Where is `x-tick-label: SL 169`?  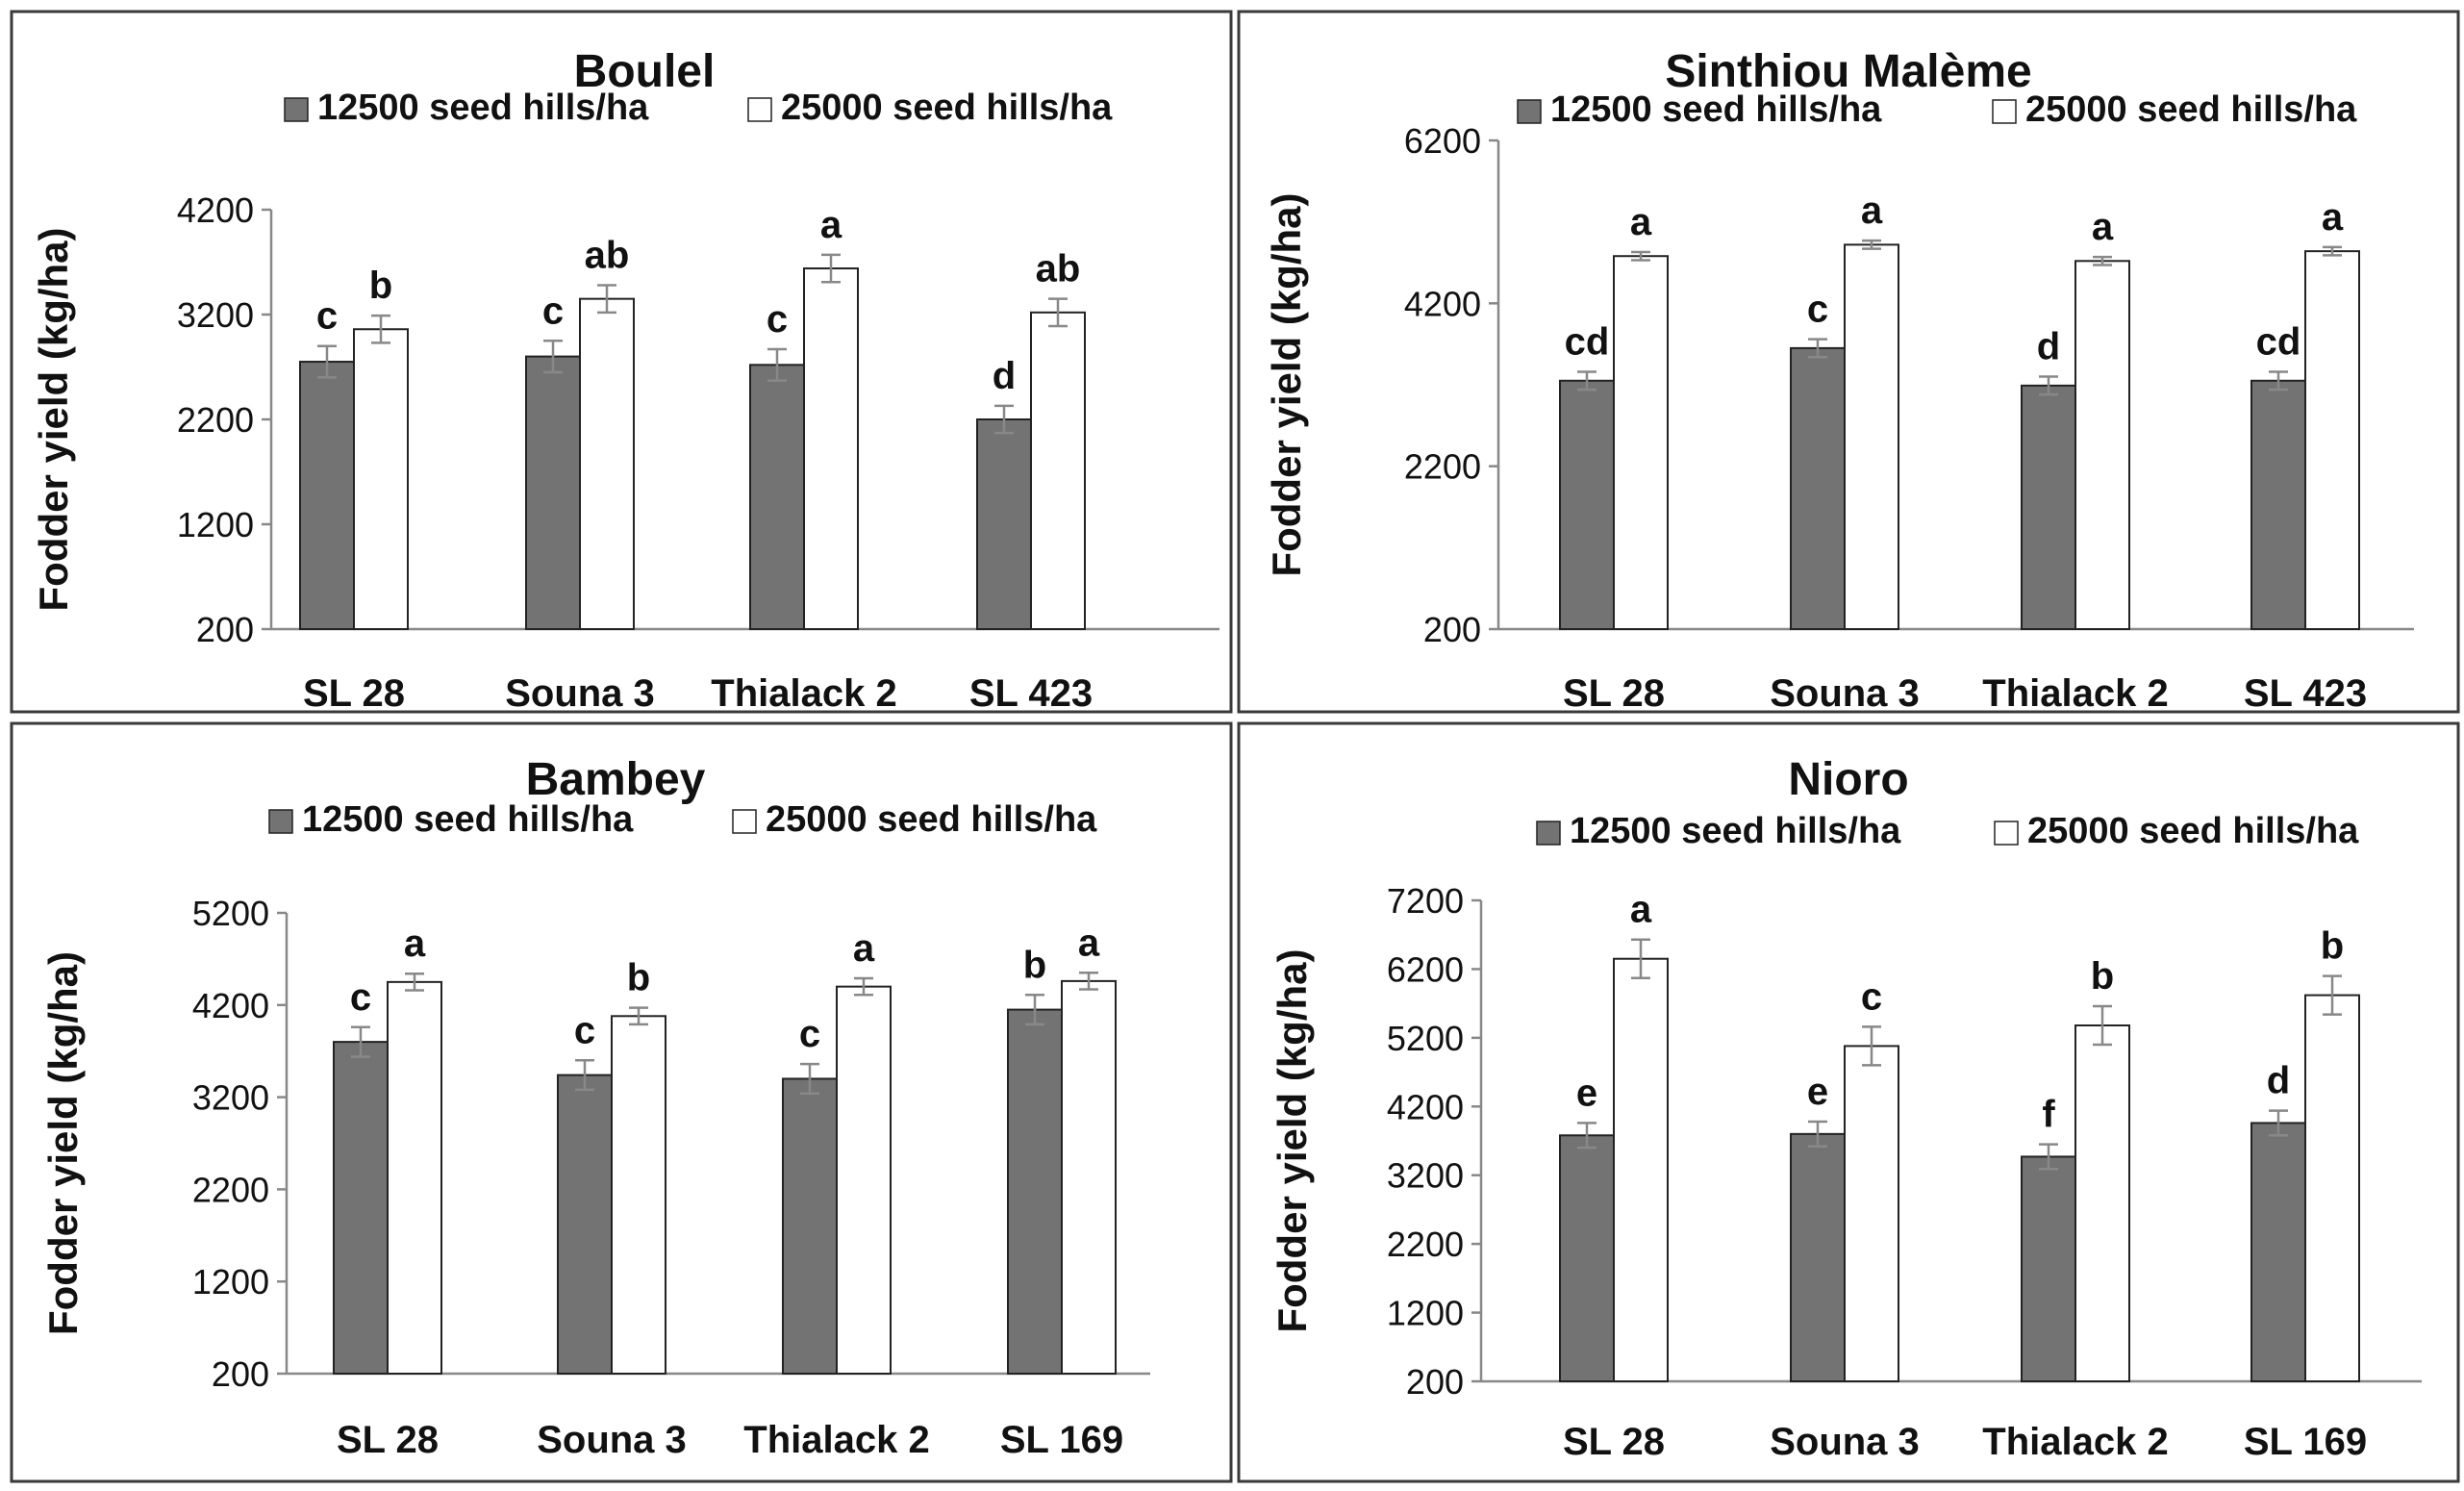 x-tick-label: SL 169 is located at coordinates (1061, 1440).